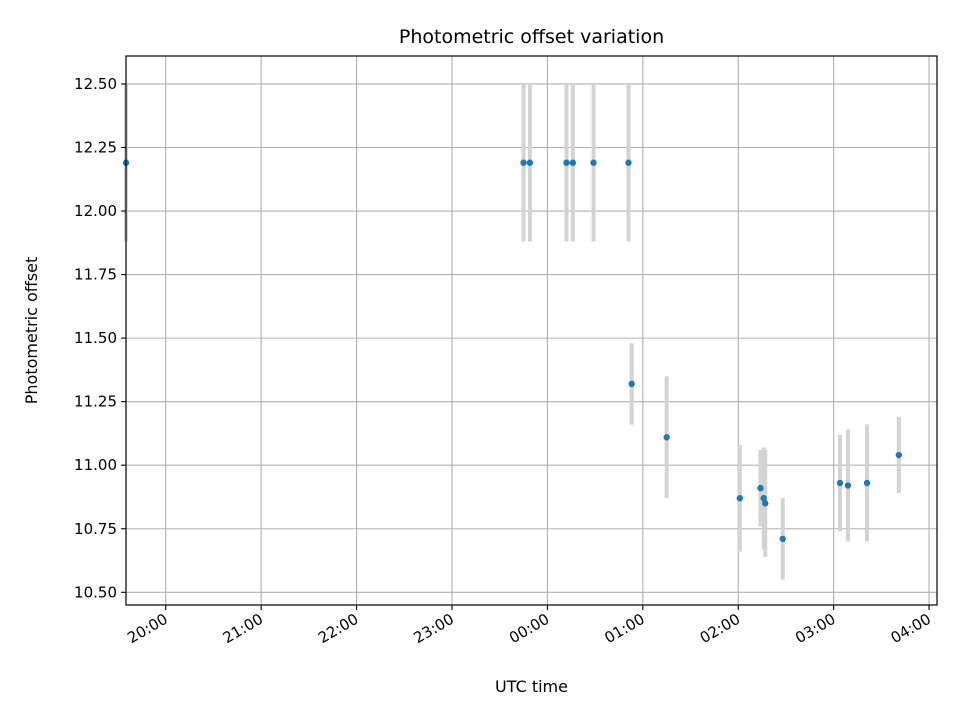 The height and width of the screenshot is (720, 960). I want to click on y-tick-label: 12.25, so click(95, 148).